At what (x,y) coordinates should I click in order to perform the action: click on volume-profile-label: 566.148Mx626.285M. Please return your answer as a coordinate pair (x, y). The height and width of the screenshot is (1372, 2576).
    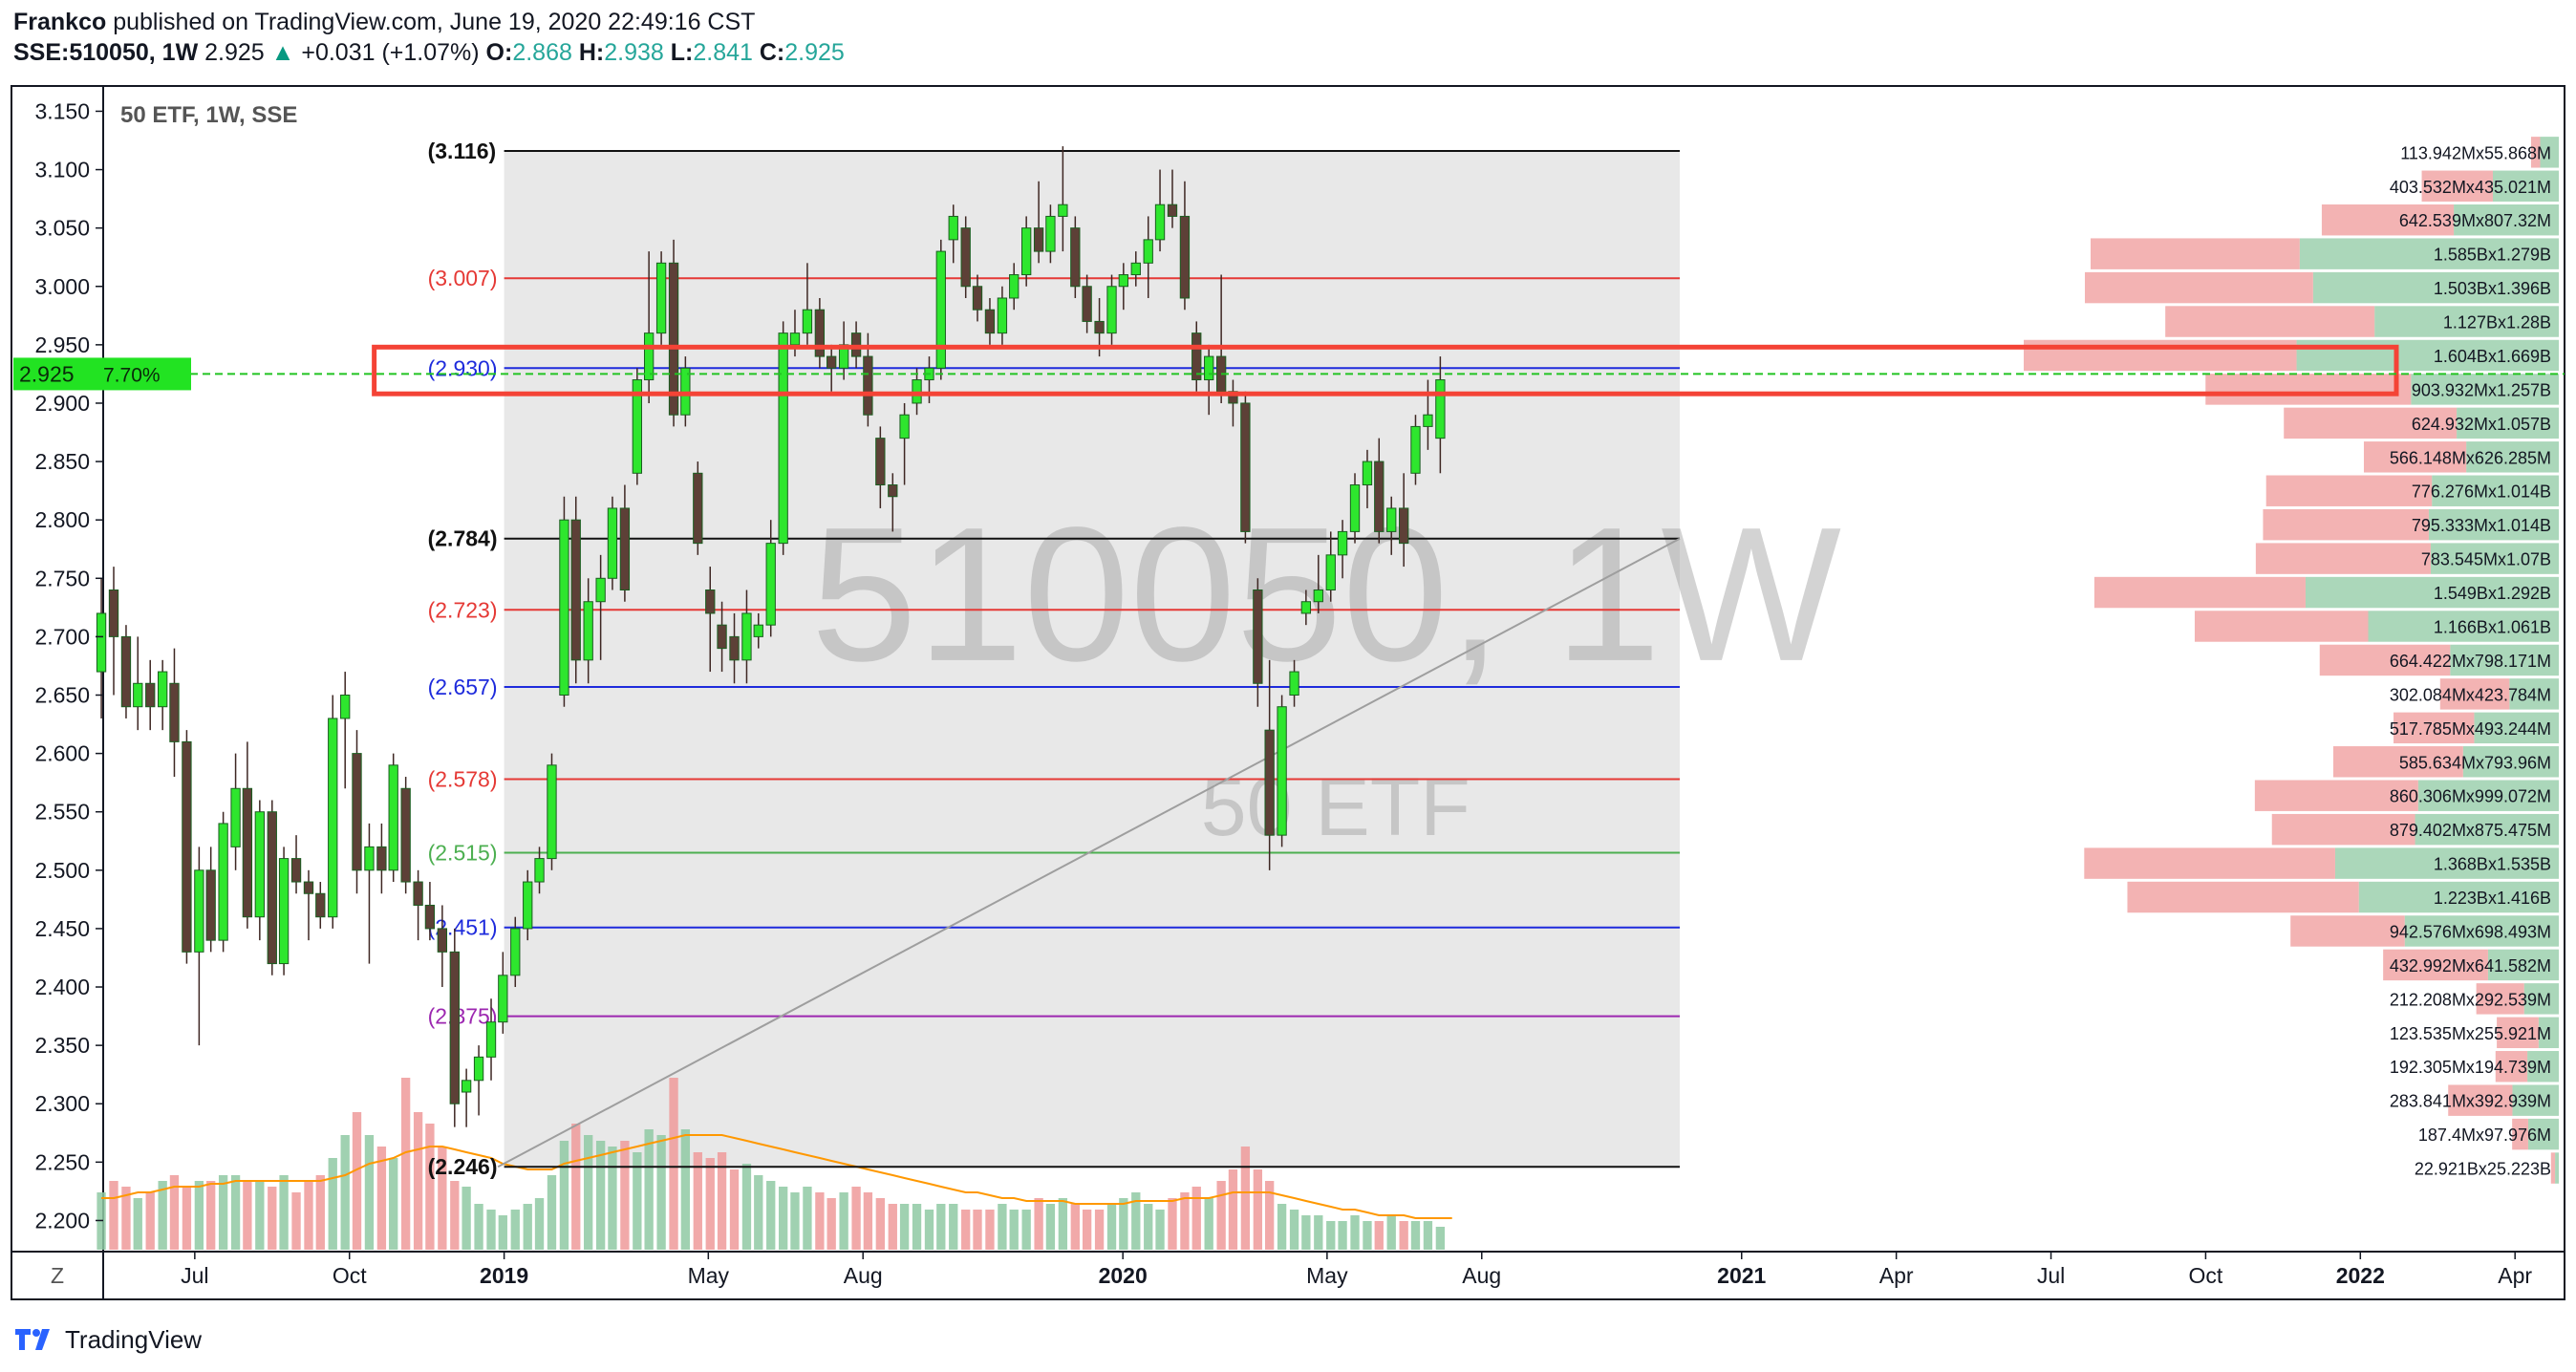
    Looking at the image, I should click on (2470, 457).